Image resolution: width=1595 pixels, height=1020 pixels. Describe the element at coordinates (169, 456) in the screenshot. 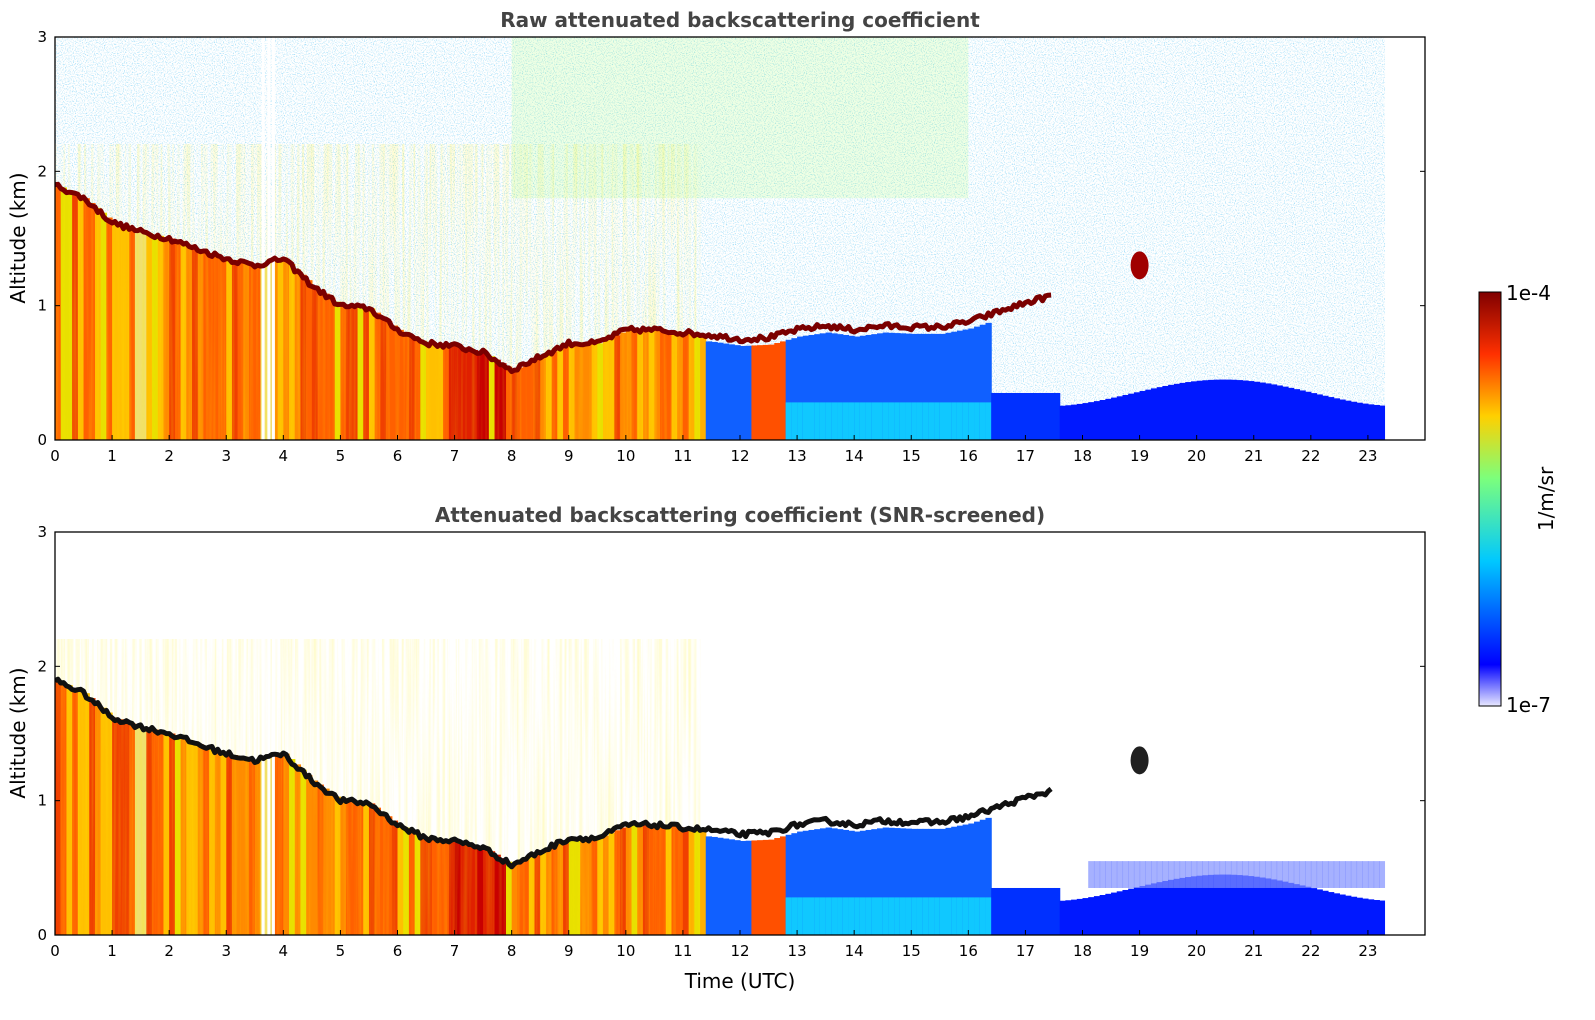

I see `x-tick-label: 2` at that location.